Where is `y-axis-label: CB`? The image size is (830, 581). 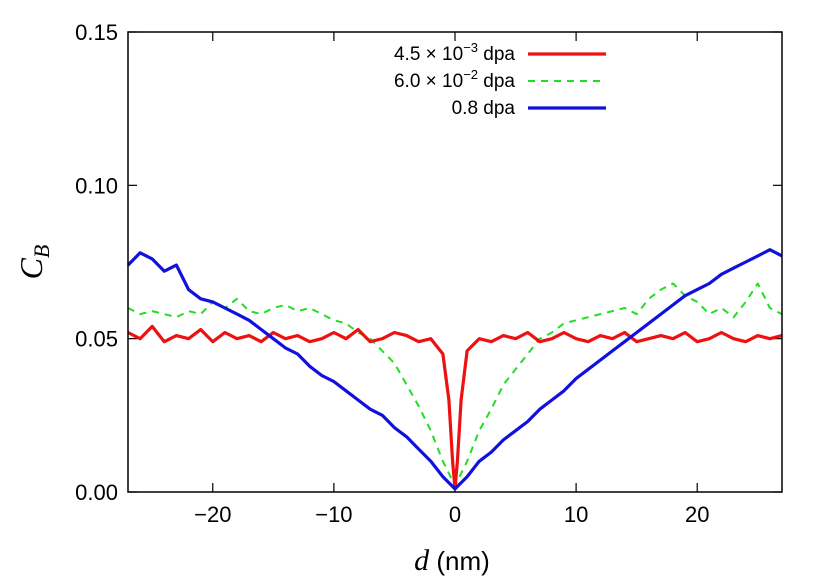
y-axis-label: CB is located at coordinates (33, 262).